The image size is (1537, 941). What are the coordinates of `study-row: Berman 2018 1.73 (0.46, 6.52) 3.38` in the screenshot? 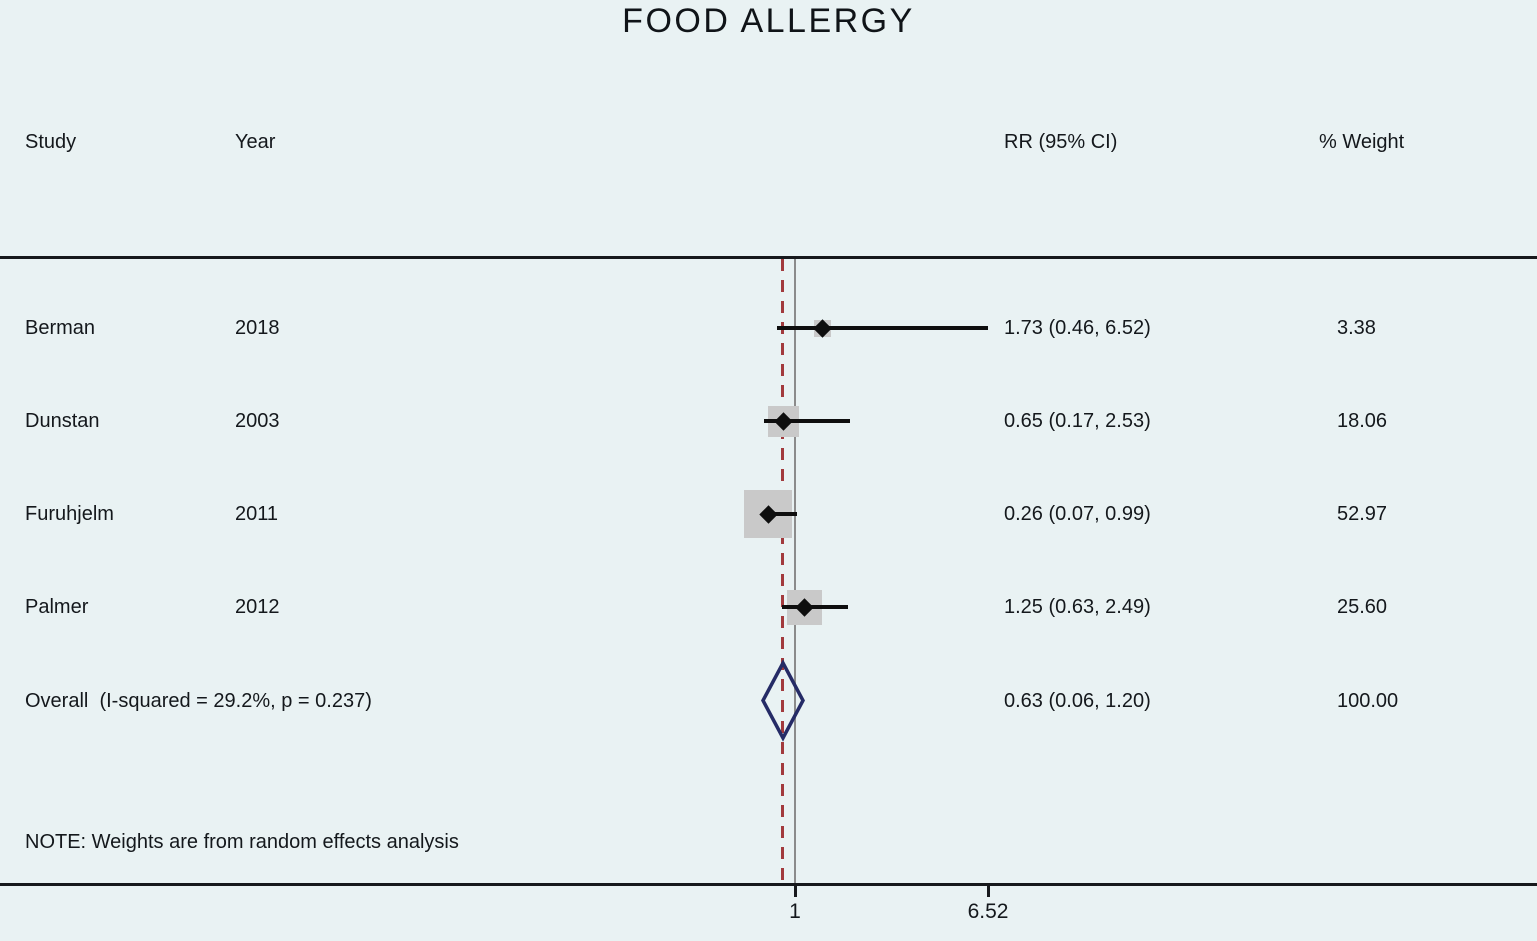 It's located at (768, 328).